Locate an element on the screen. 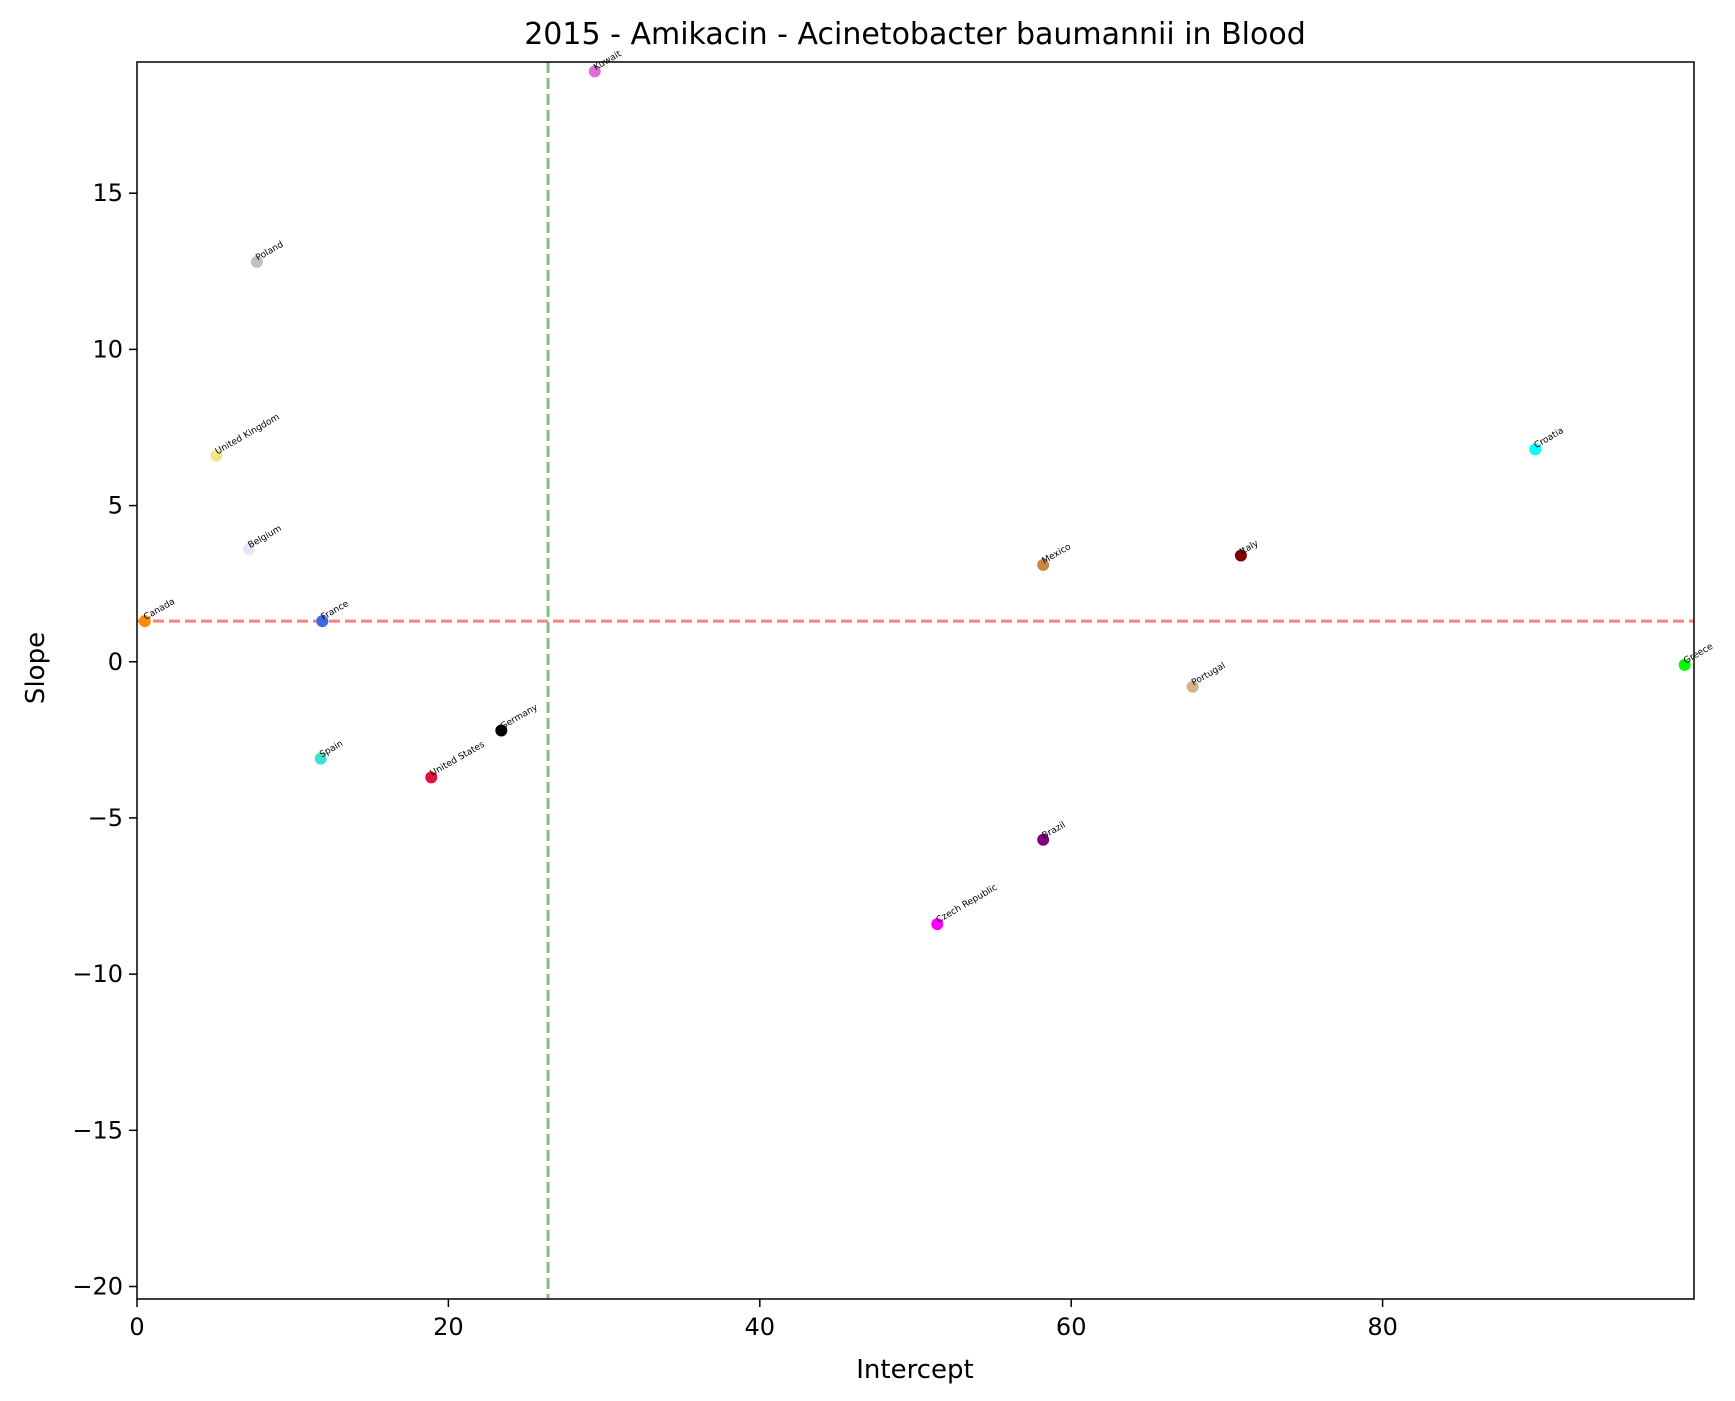 This screenshot has height=1401, width=1735. x-tick-label: 0 is located at coordinates (136, 1327).